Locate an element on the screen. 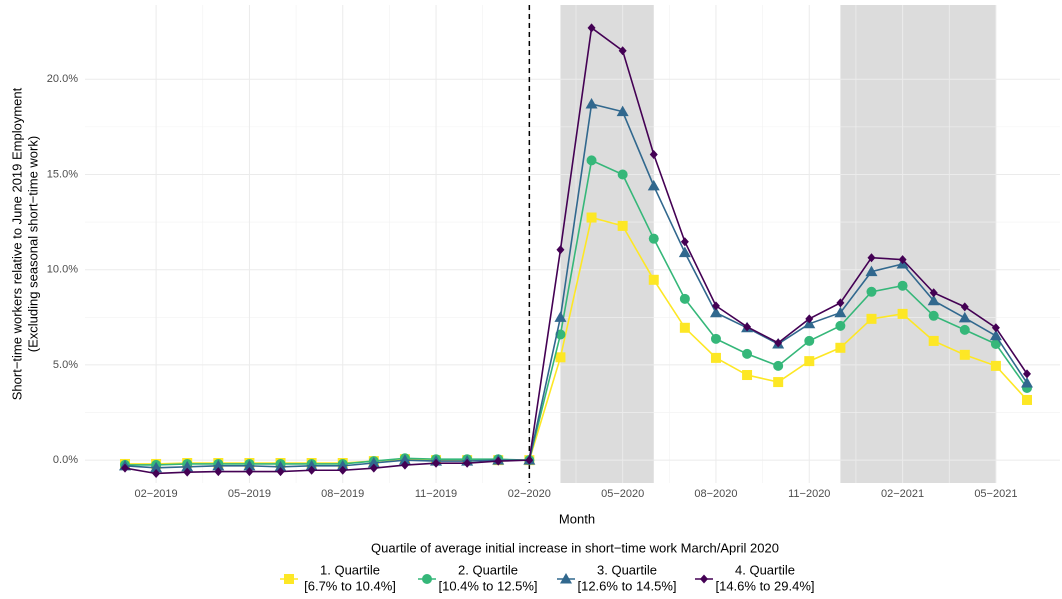 This screenshot has width=1062, height=599. y-tick-label: 0.0% is located at coordinates (65, 460).